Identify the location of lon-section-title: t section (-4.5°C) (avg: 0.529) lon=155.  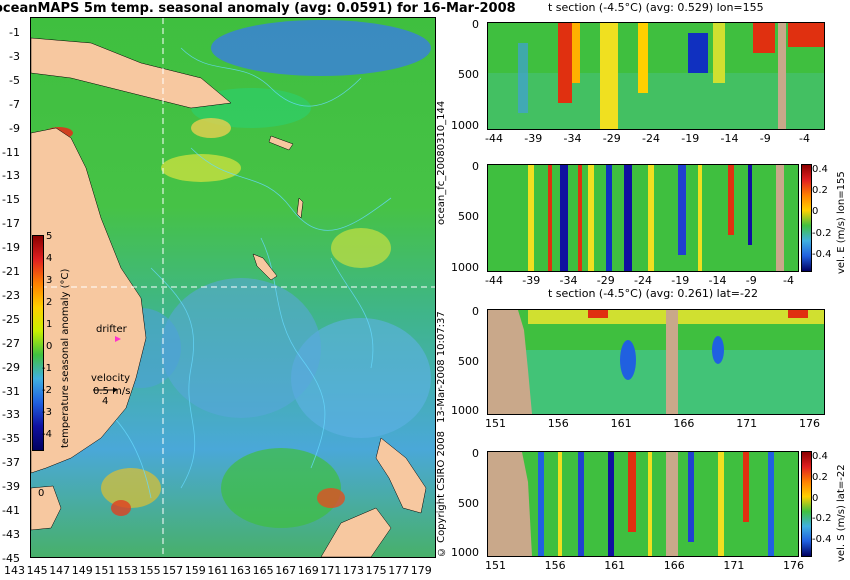
(656, 7).